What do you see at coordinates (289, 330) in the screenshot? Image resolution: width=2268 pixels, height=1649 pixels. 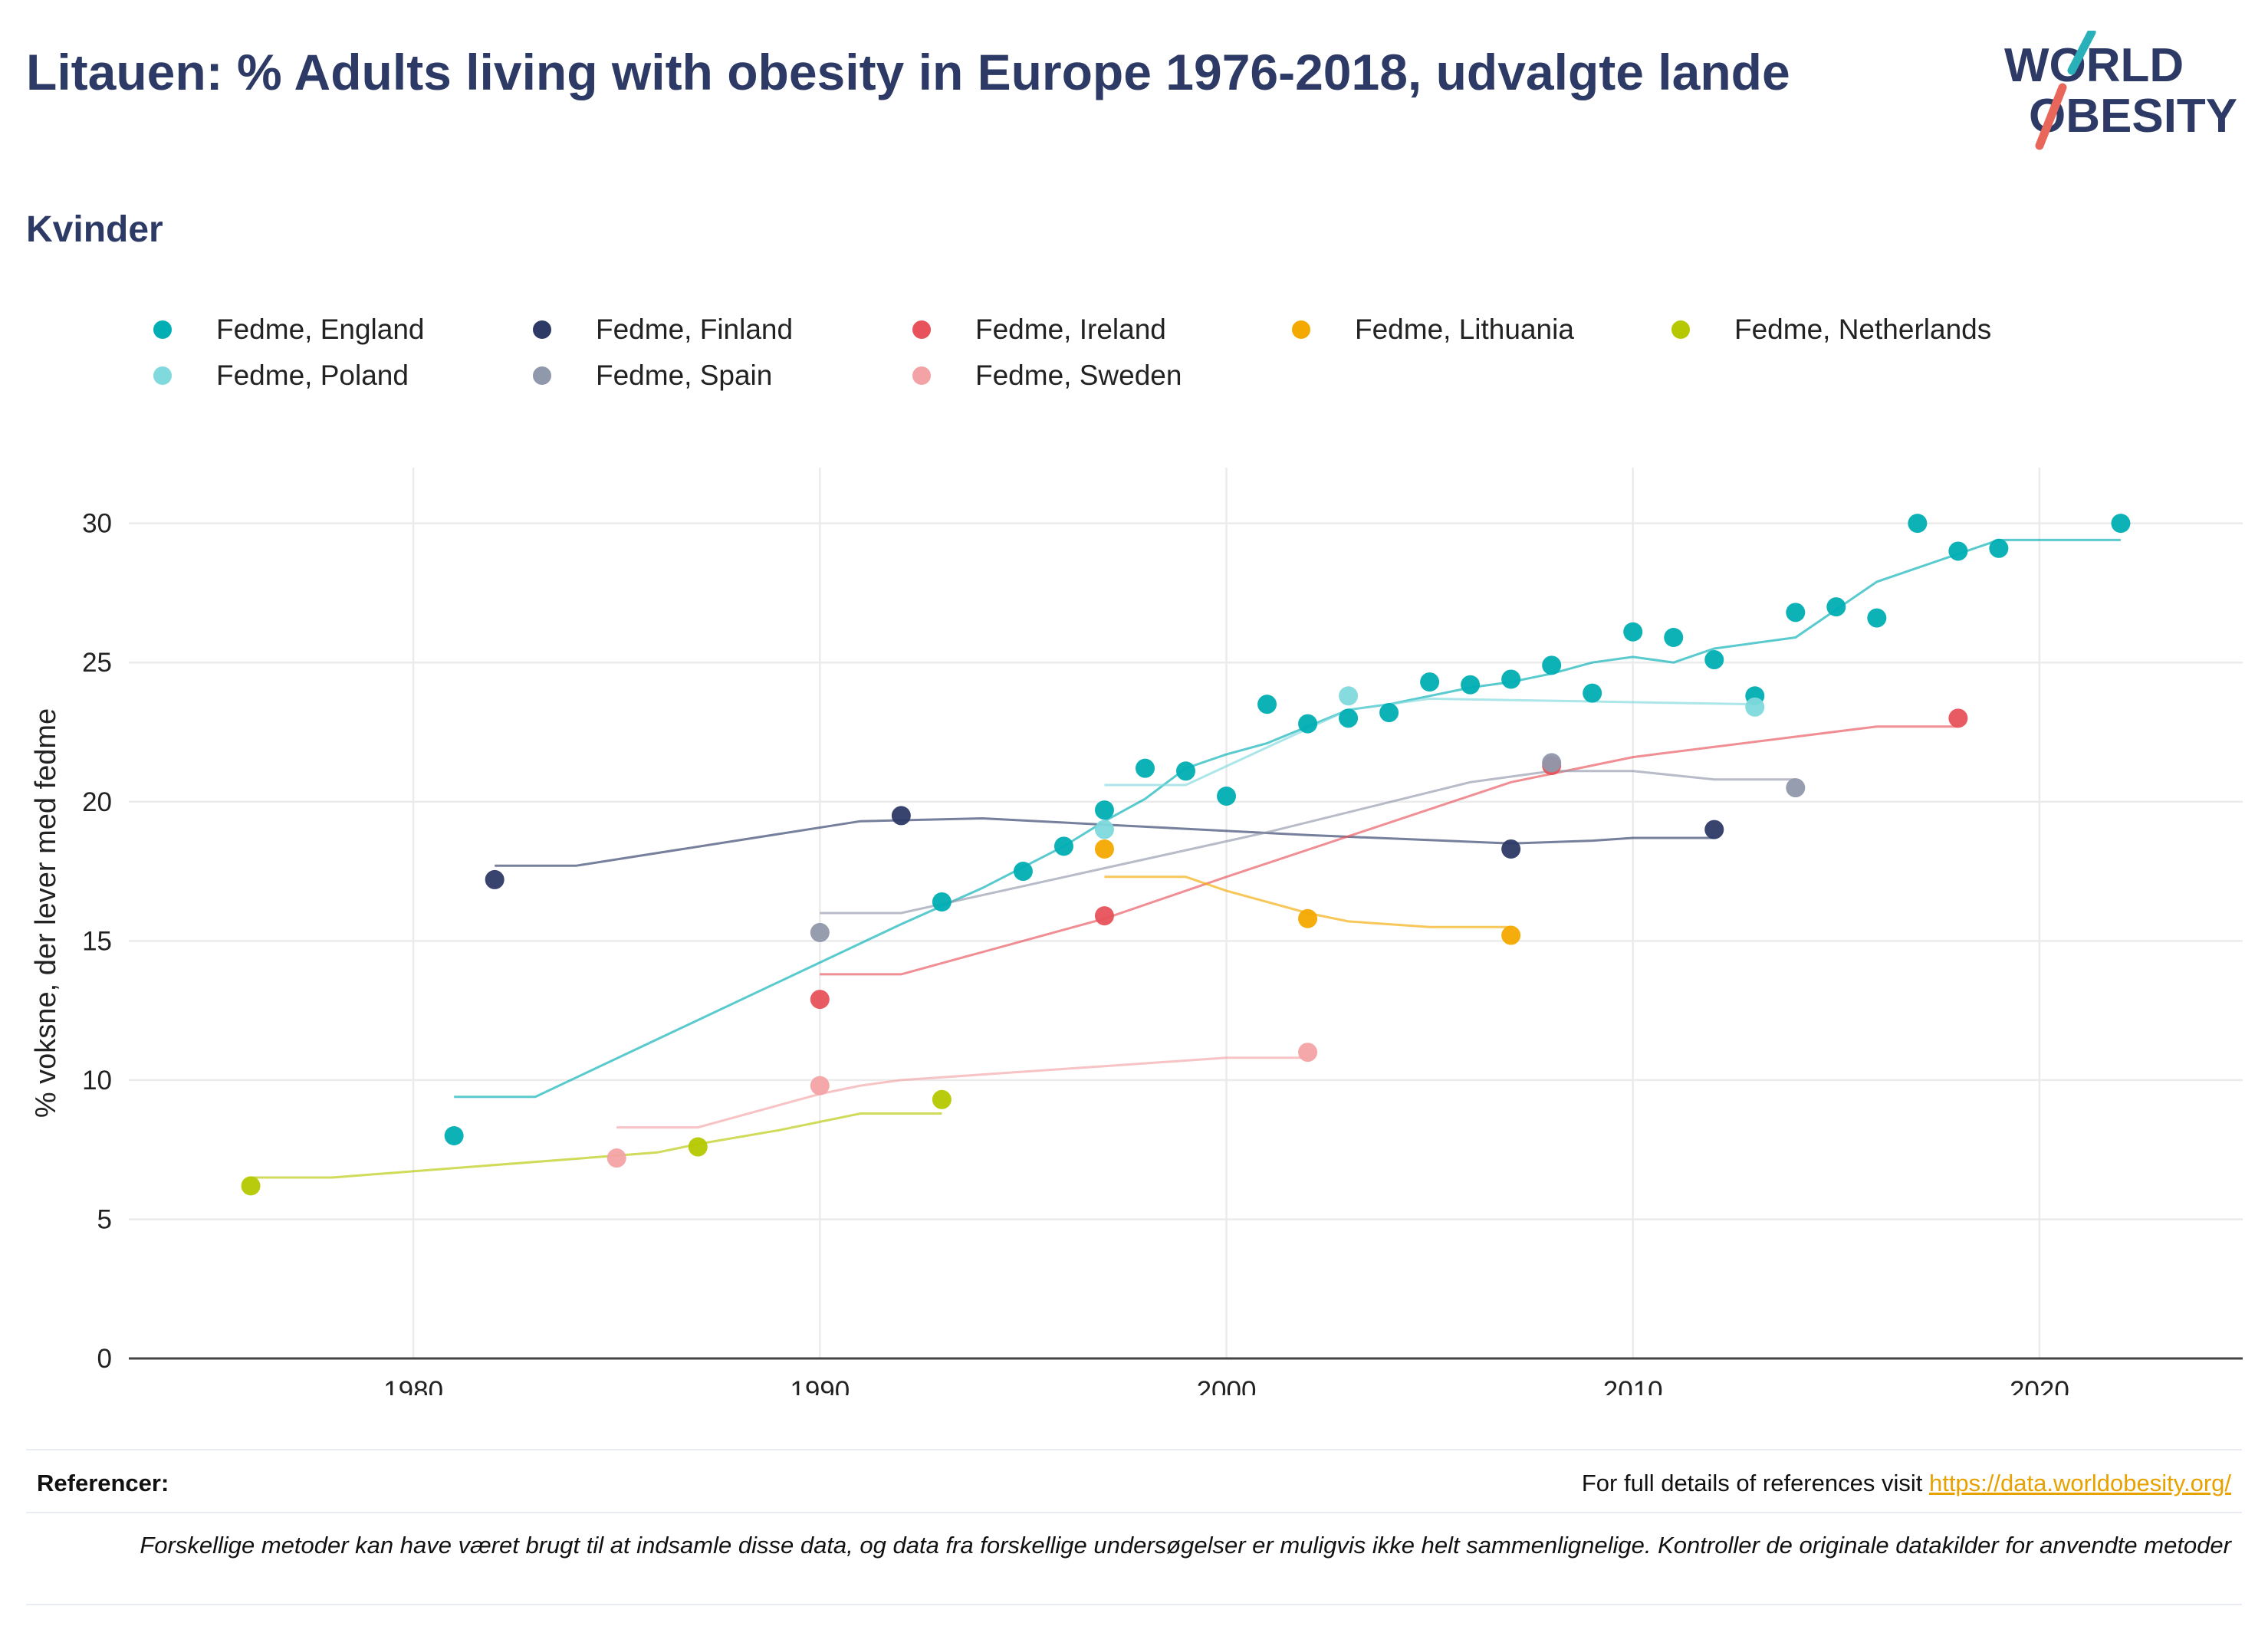 I see `legend-item-0: Fedme, England` at bounding box center [289, 330].